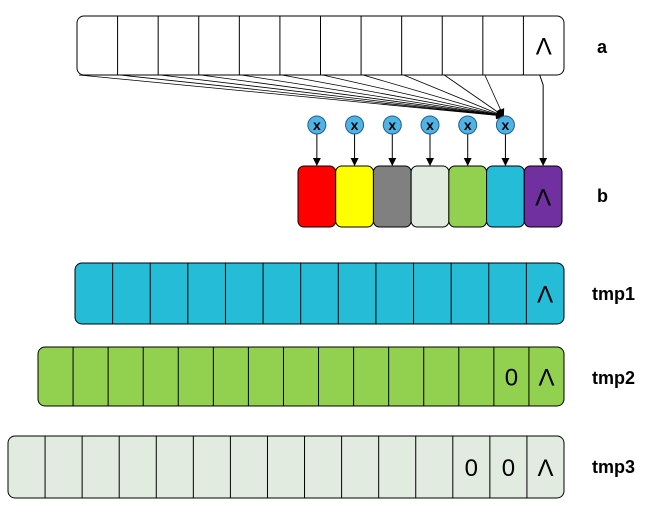  I want to click on a-label: a, so click(602, 47).